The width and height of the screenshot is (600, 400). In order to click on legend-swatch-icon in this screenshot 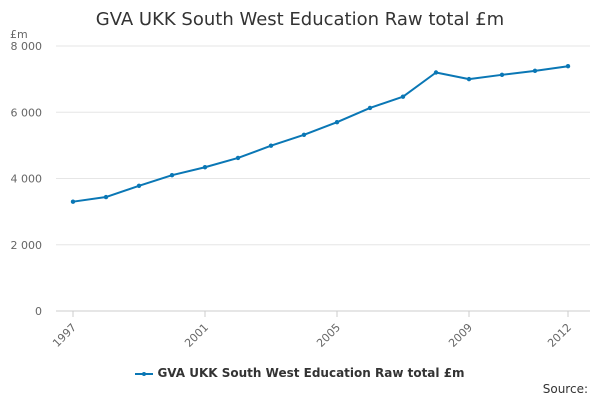, I will do `click(144, 374)`.